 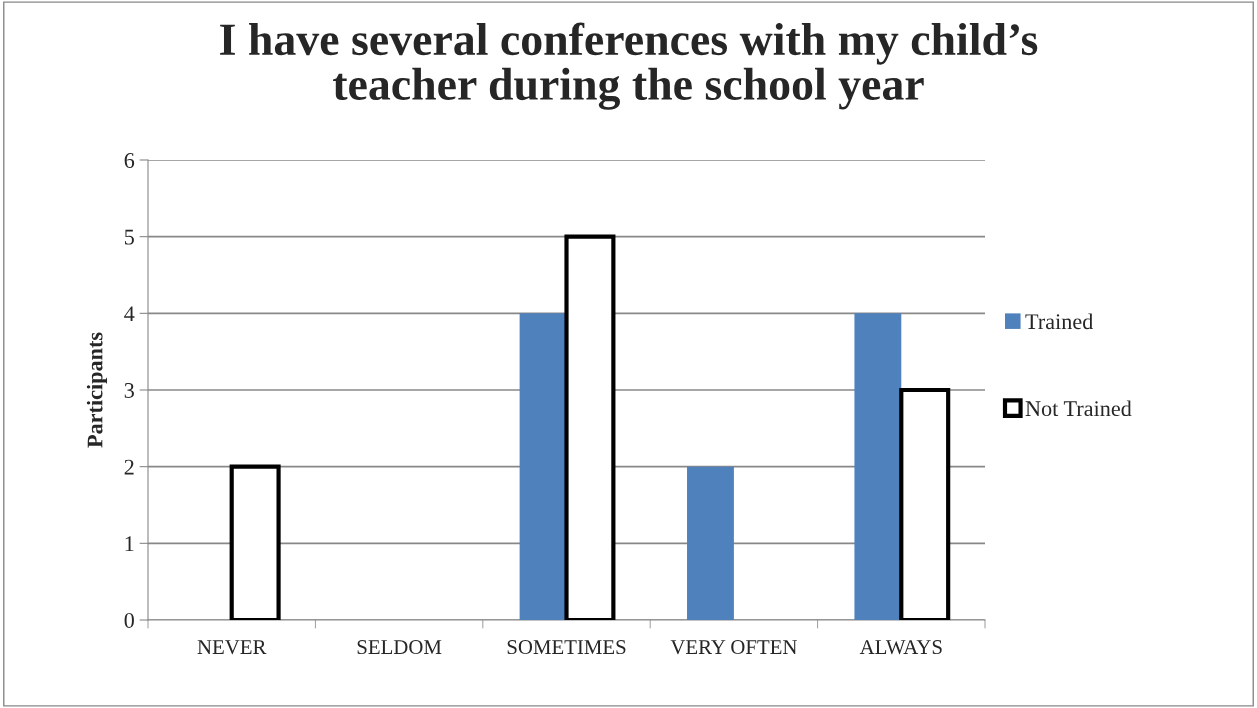 What do you see at coordinates (1078, 408) in the screenshot?
I see `legend-label: Not Trained` at bounding box center [1078, 408].